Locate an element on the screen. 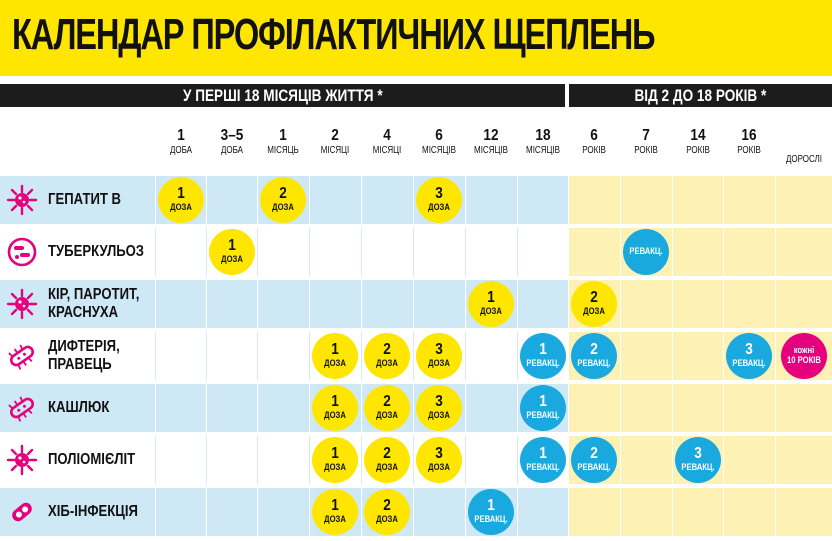 This screenshot has width=832, height=541. column-header: 4 місяці is located at coordinates (387, 142).